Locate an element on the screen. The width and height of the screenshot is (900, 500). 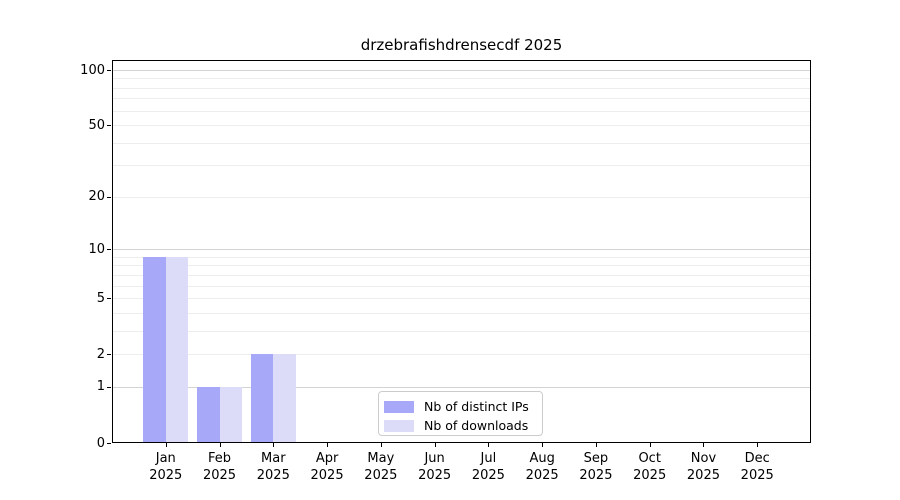
bar-downloads-feb is located at coordinates (231, 414).